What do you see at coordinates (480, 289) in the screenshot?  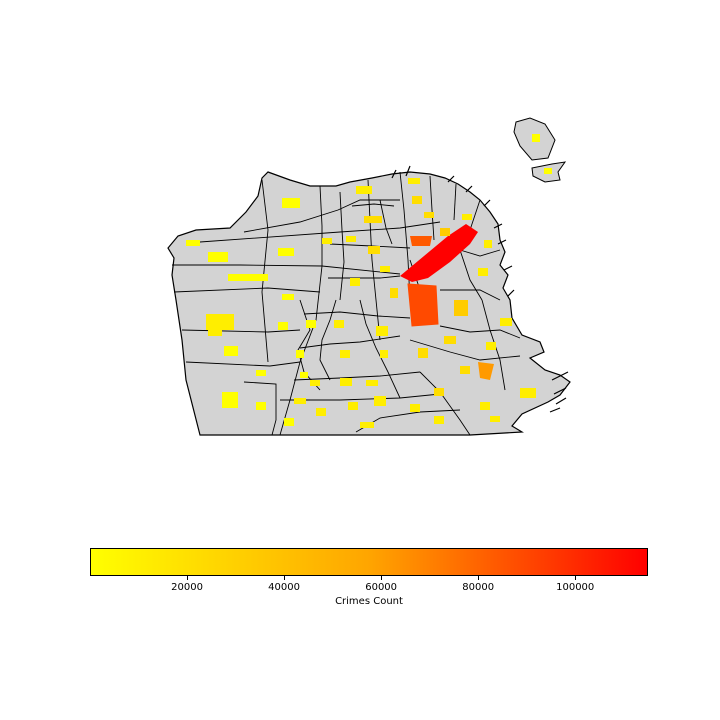 I see `piers` at bounding box center [480, 289].